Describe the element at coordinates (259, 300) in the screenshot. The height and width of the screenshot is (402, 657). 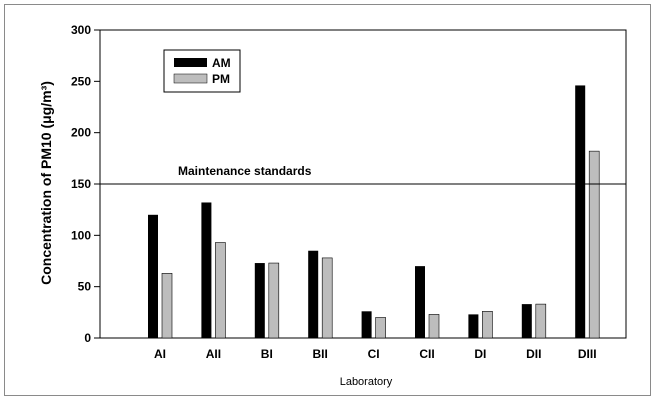
I see `bar-am-bi` at that location.